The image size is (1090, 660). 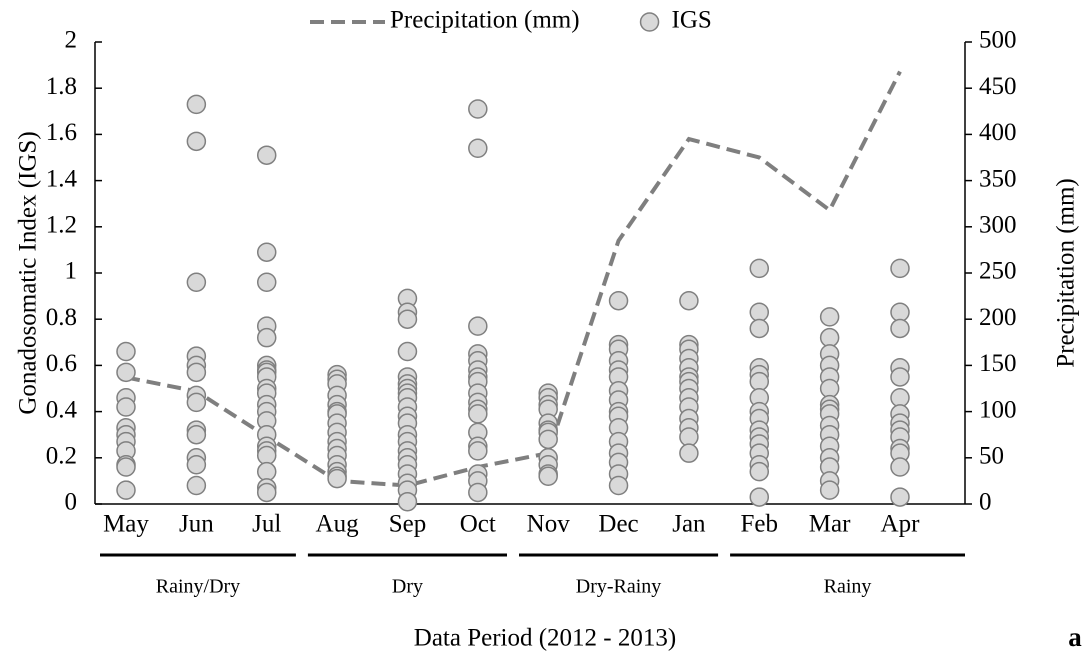 I want to click on x-tick-label: Oct, so click(x=478, y=524).